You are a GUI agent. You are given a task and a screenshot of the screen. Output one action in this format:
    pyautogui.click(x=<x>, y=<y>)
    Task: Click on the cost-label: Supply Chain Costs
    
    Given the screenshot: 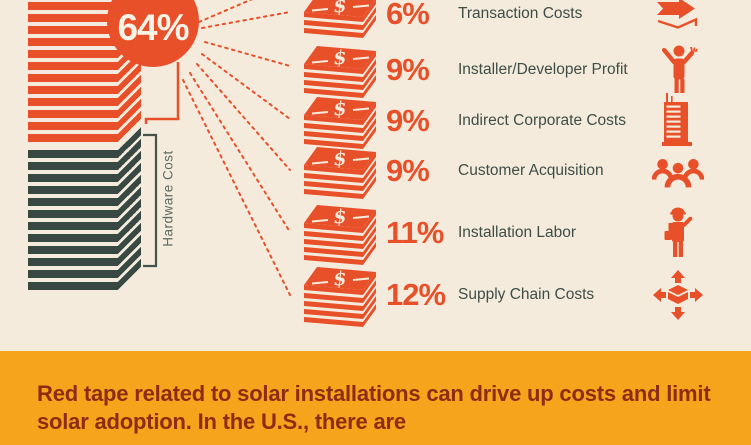 What is the action you would take?
    pyautogui.click(x=526, y=295)
    